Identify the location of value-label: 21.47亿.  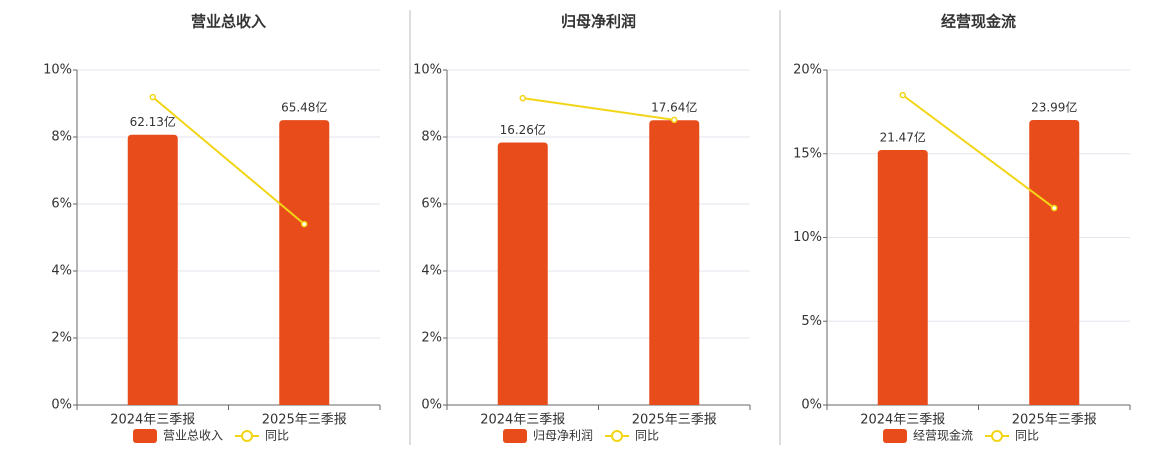
(903, 136).